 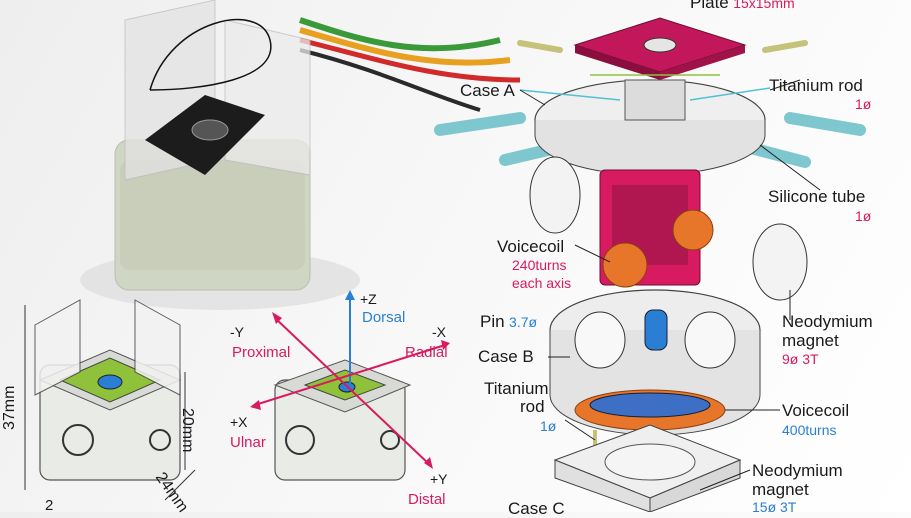 What do you see at coordinates (506, 356) in the screenshot?
I see `label-case-b: Case B` at bounding box center [506, 356].